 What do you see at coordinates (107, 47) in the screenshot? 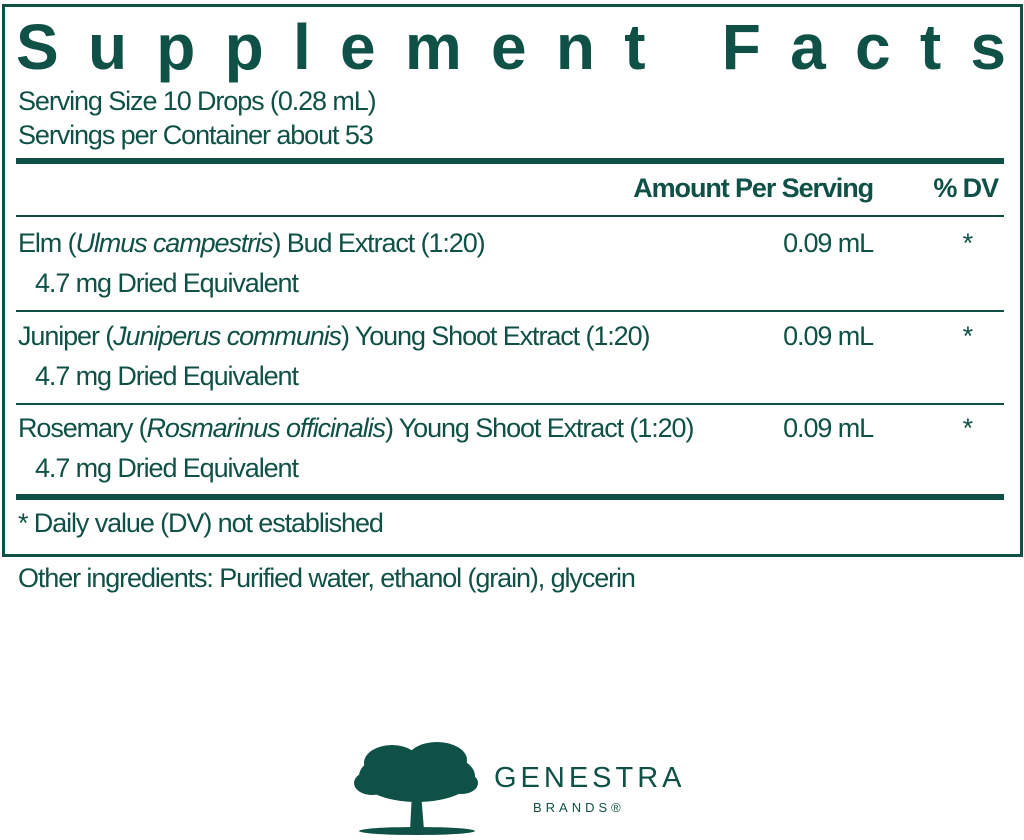
I see `title-letter: u` at bounding box center [107, 47].